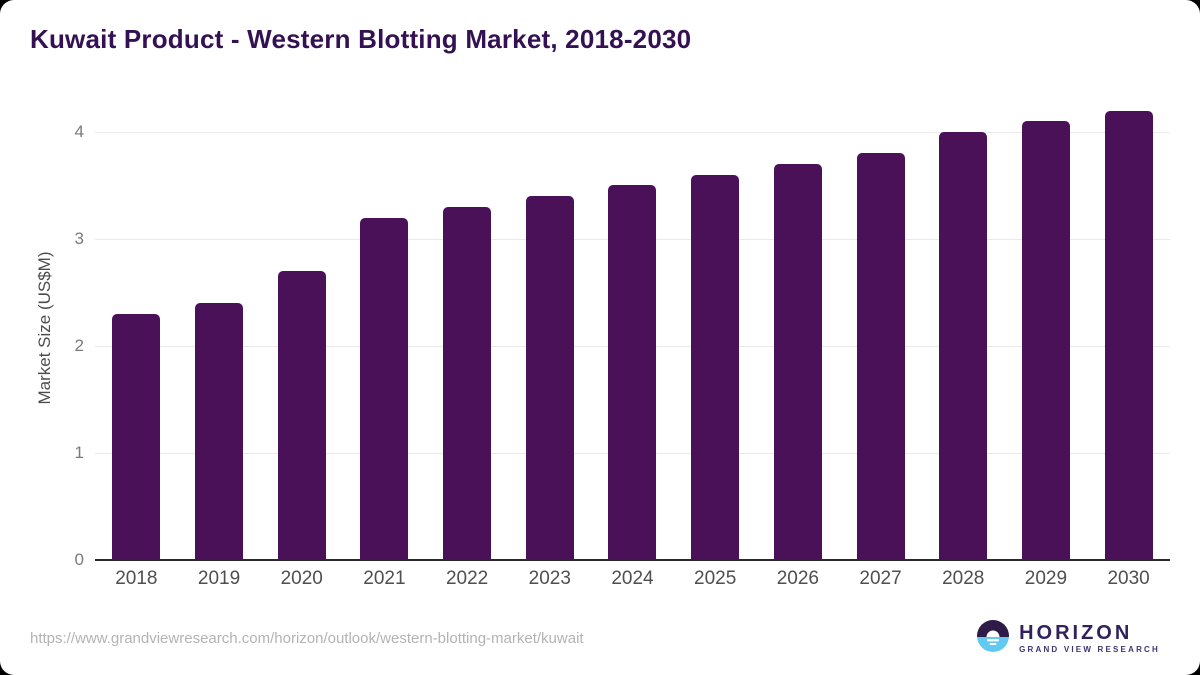 Image resolution: width=1200 pixels, height=675 pixels. Describe the element at coordinates (301, 578) in the screenshot. I see `x-tick-2020: 2020` at that location.